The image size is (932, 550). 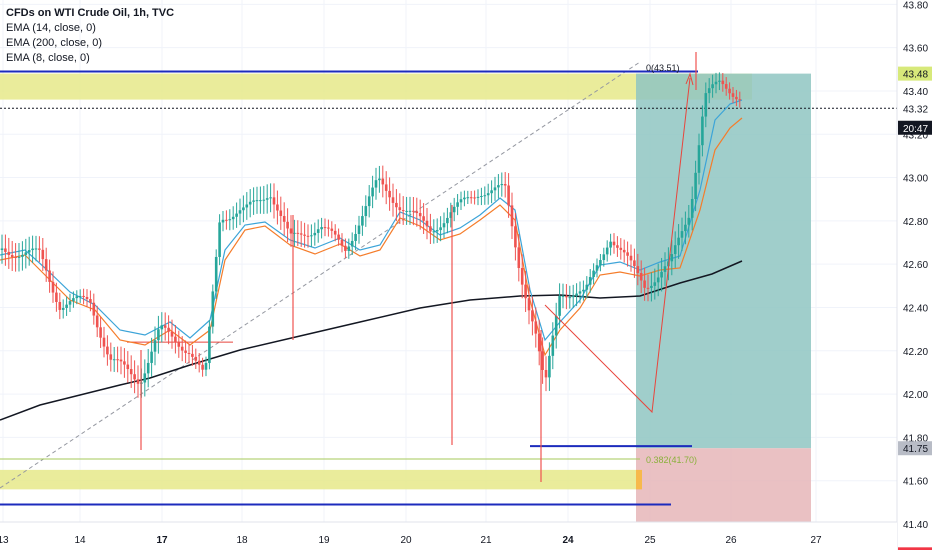 I want to click on y-tick-label: 42.40, so click(x=915, y=308).